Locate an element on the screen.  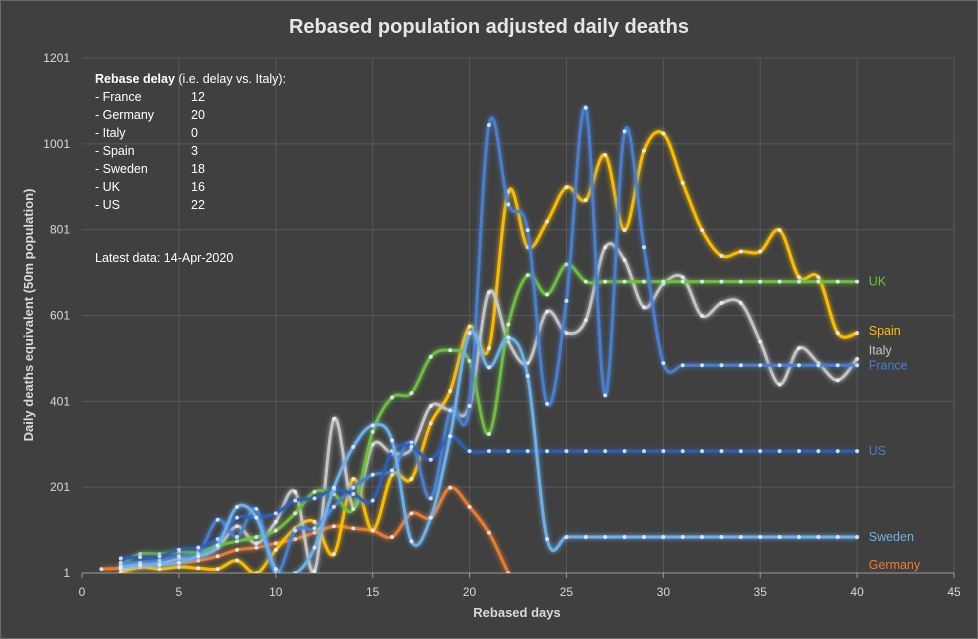
annotation-delay: 12 is located at coordinates (198, 97).